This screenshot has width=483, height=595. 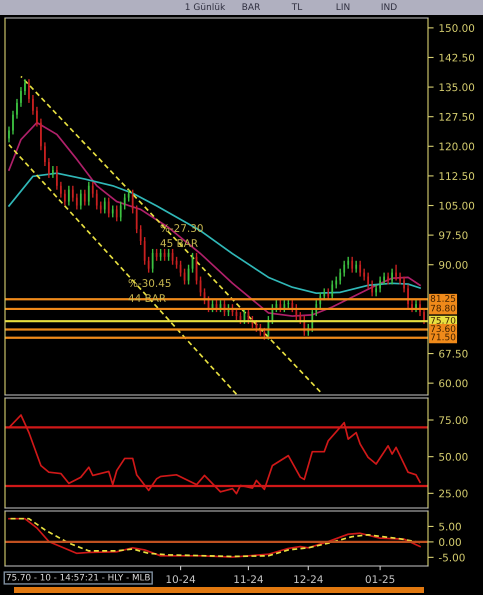 What do you see at coordinates (457, 116) in the screenshot?
I see `y-tick-label: 127.50` at bounding box center [457, 116].